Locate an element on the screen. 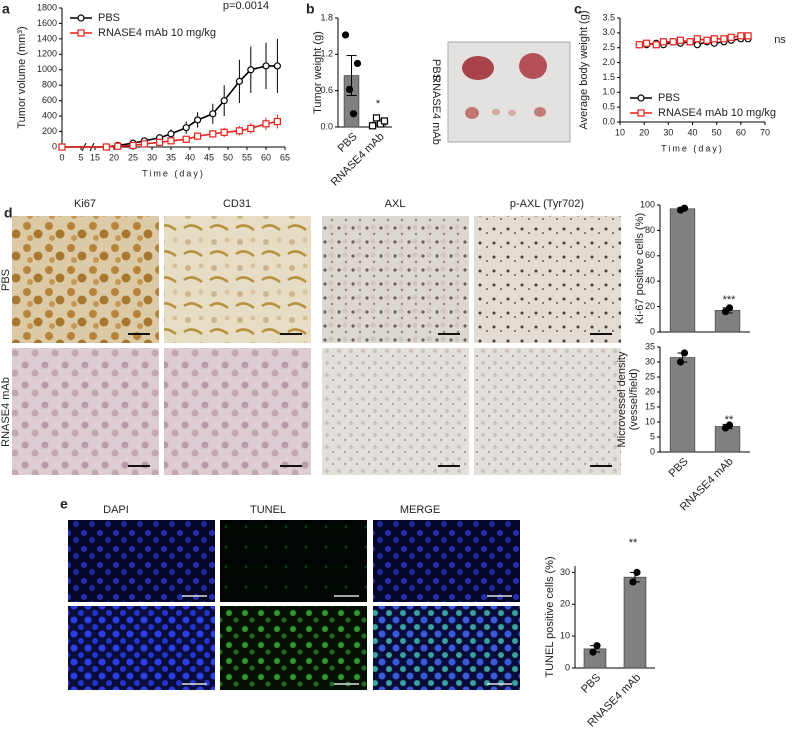 The width and height of the screenshot is (798, 750). x-axis-label: Time (day) is located at coordinates (692, 148).